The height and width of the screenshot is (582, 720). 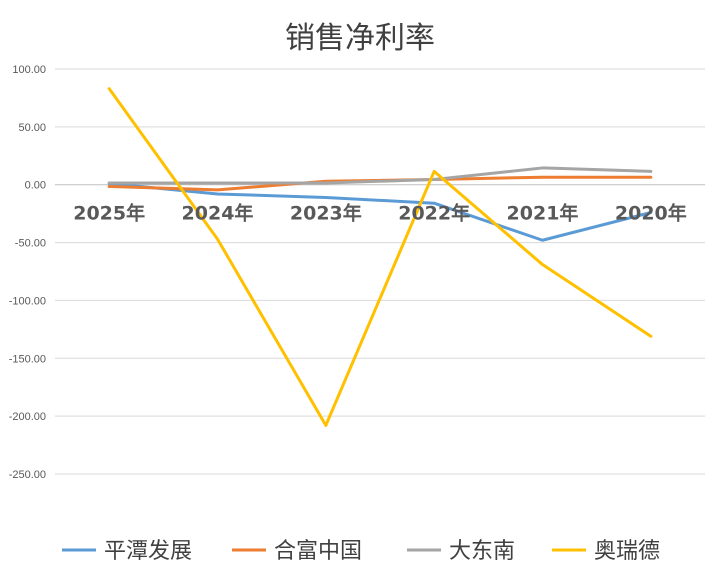 What do you see at coordinates (27, 301) in the screenshot?
I see `y-tick-label: -100.00` at bounding box center [27, 301].